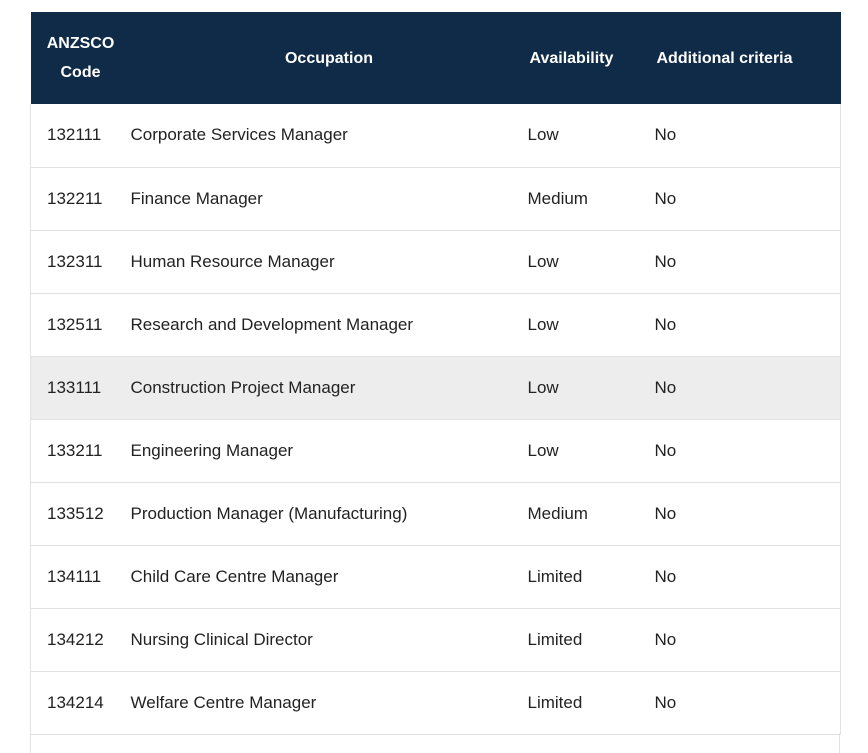  I want to click on cell-code: 132211, so click(75, 198).